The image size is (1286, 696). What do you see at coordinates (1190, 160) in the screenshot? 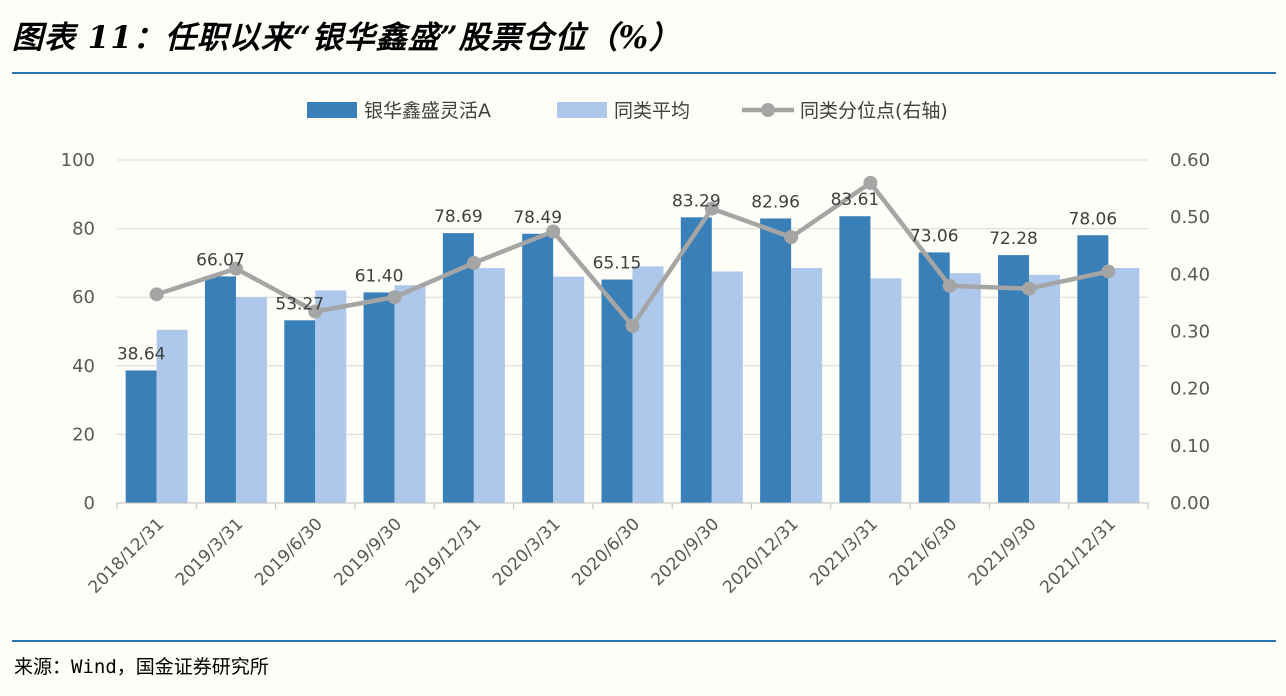
I see `y-right-tick: 0.60` at bounding box center [1190, 160].